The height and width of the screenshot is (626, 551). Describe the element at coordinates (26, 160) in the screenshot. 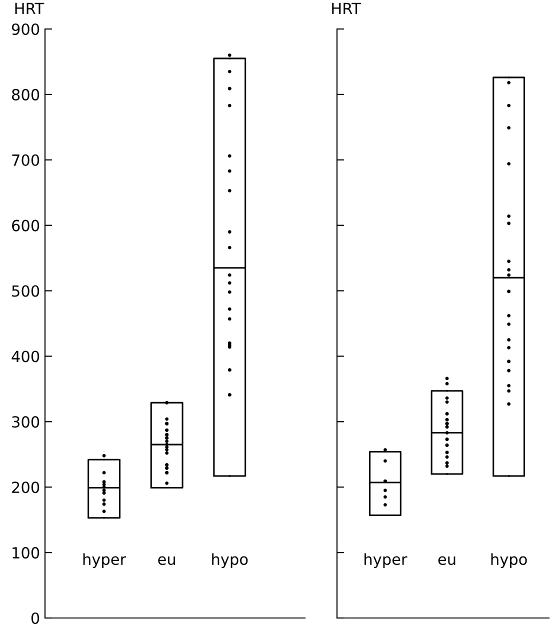

I see `y-tick-label: 700` at that location.